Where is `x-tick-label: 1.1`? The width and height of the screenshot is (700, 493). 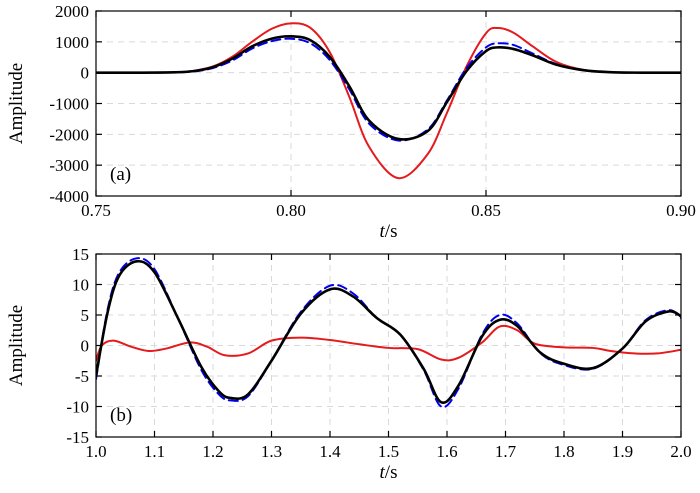 x-tick-label: 1.1 is located at coordinates (154, 451).